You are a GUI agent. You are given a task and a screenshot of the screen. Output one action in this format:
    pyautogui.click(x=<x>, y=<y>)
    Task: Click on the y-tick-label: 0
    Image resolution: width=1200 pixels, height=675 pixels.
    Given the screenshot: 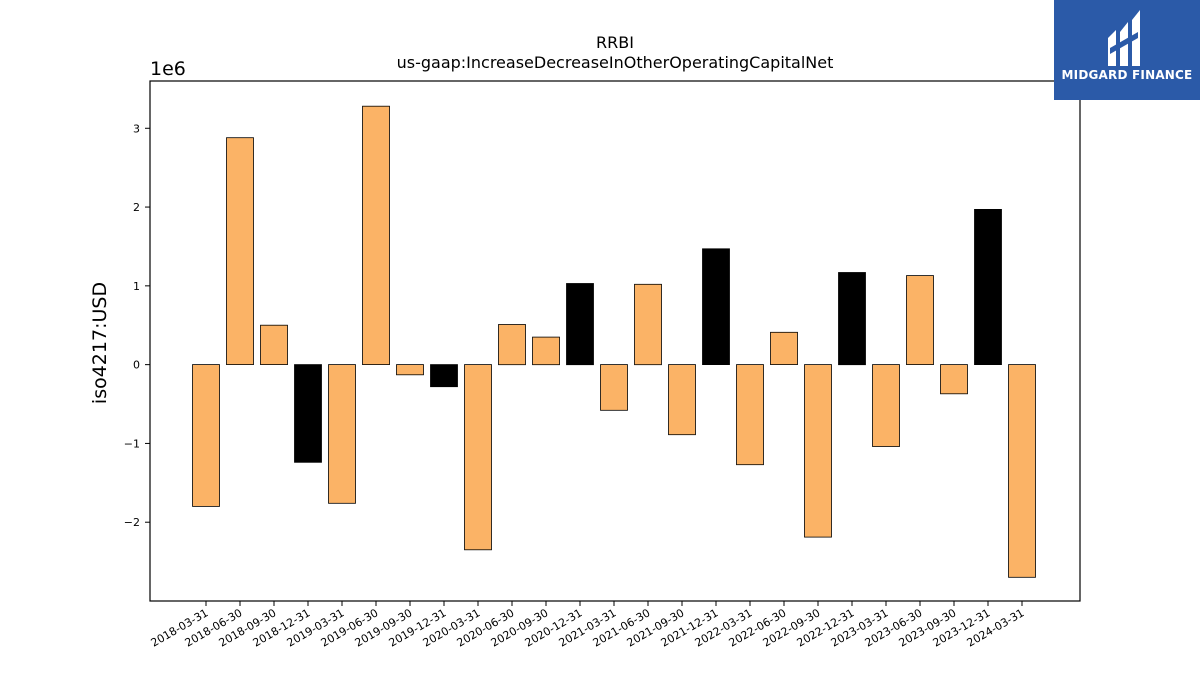 What is the action you would take?
    pyautogui.click(x=136, y=365)
    